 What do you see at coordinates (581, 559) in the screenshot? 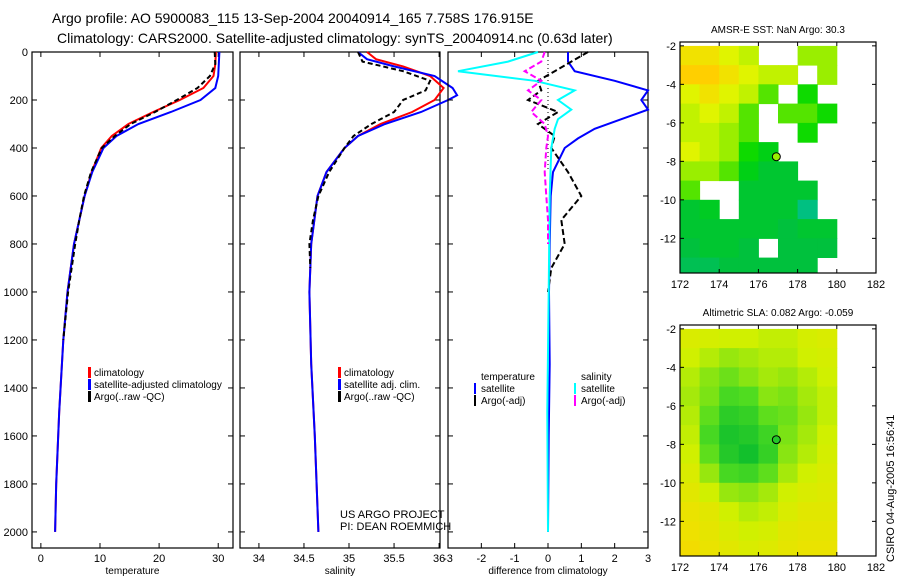
I see `x-tick-label: 1` at bounding box center [581, 559].